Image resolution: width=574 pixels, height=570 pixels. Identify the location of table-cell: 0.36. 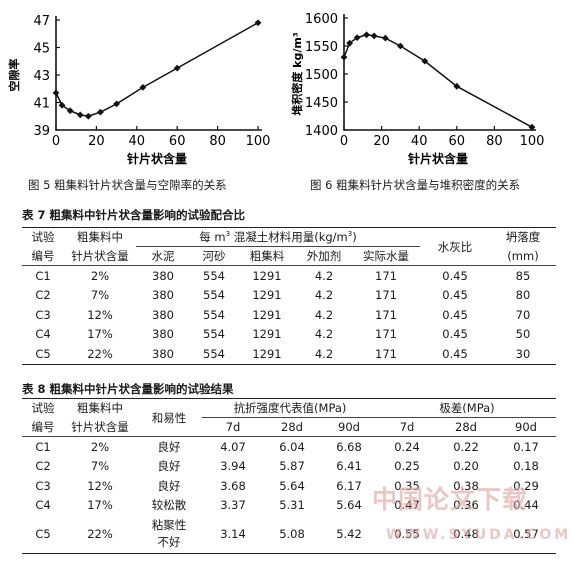
(466, 505).